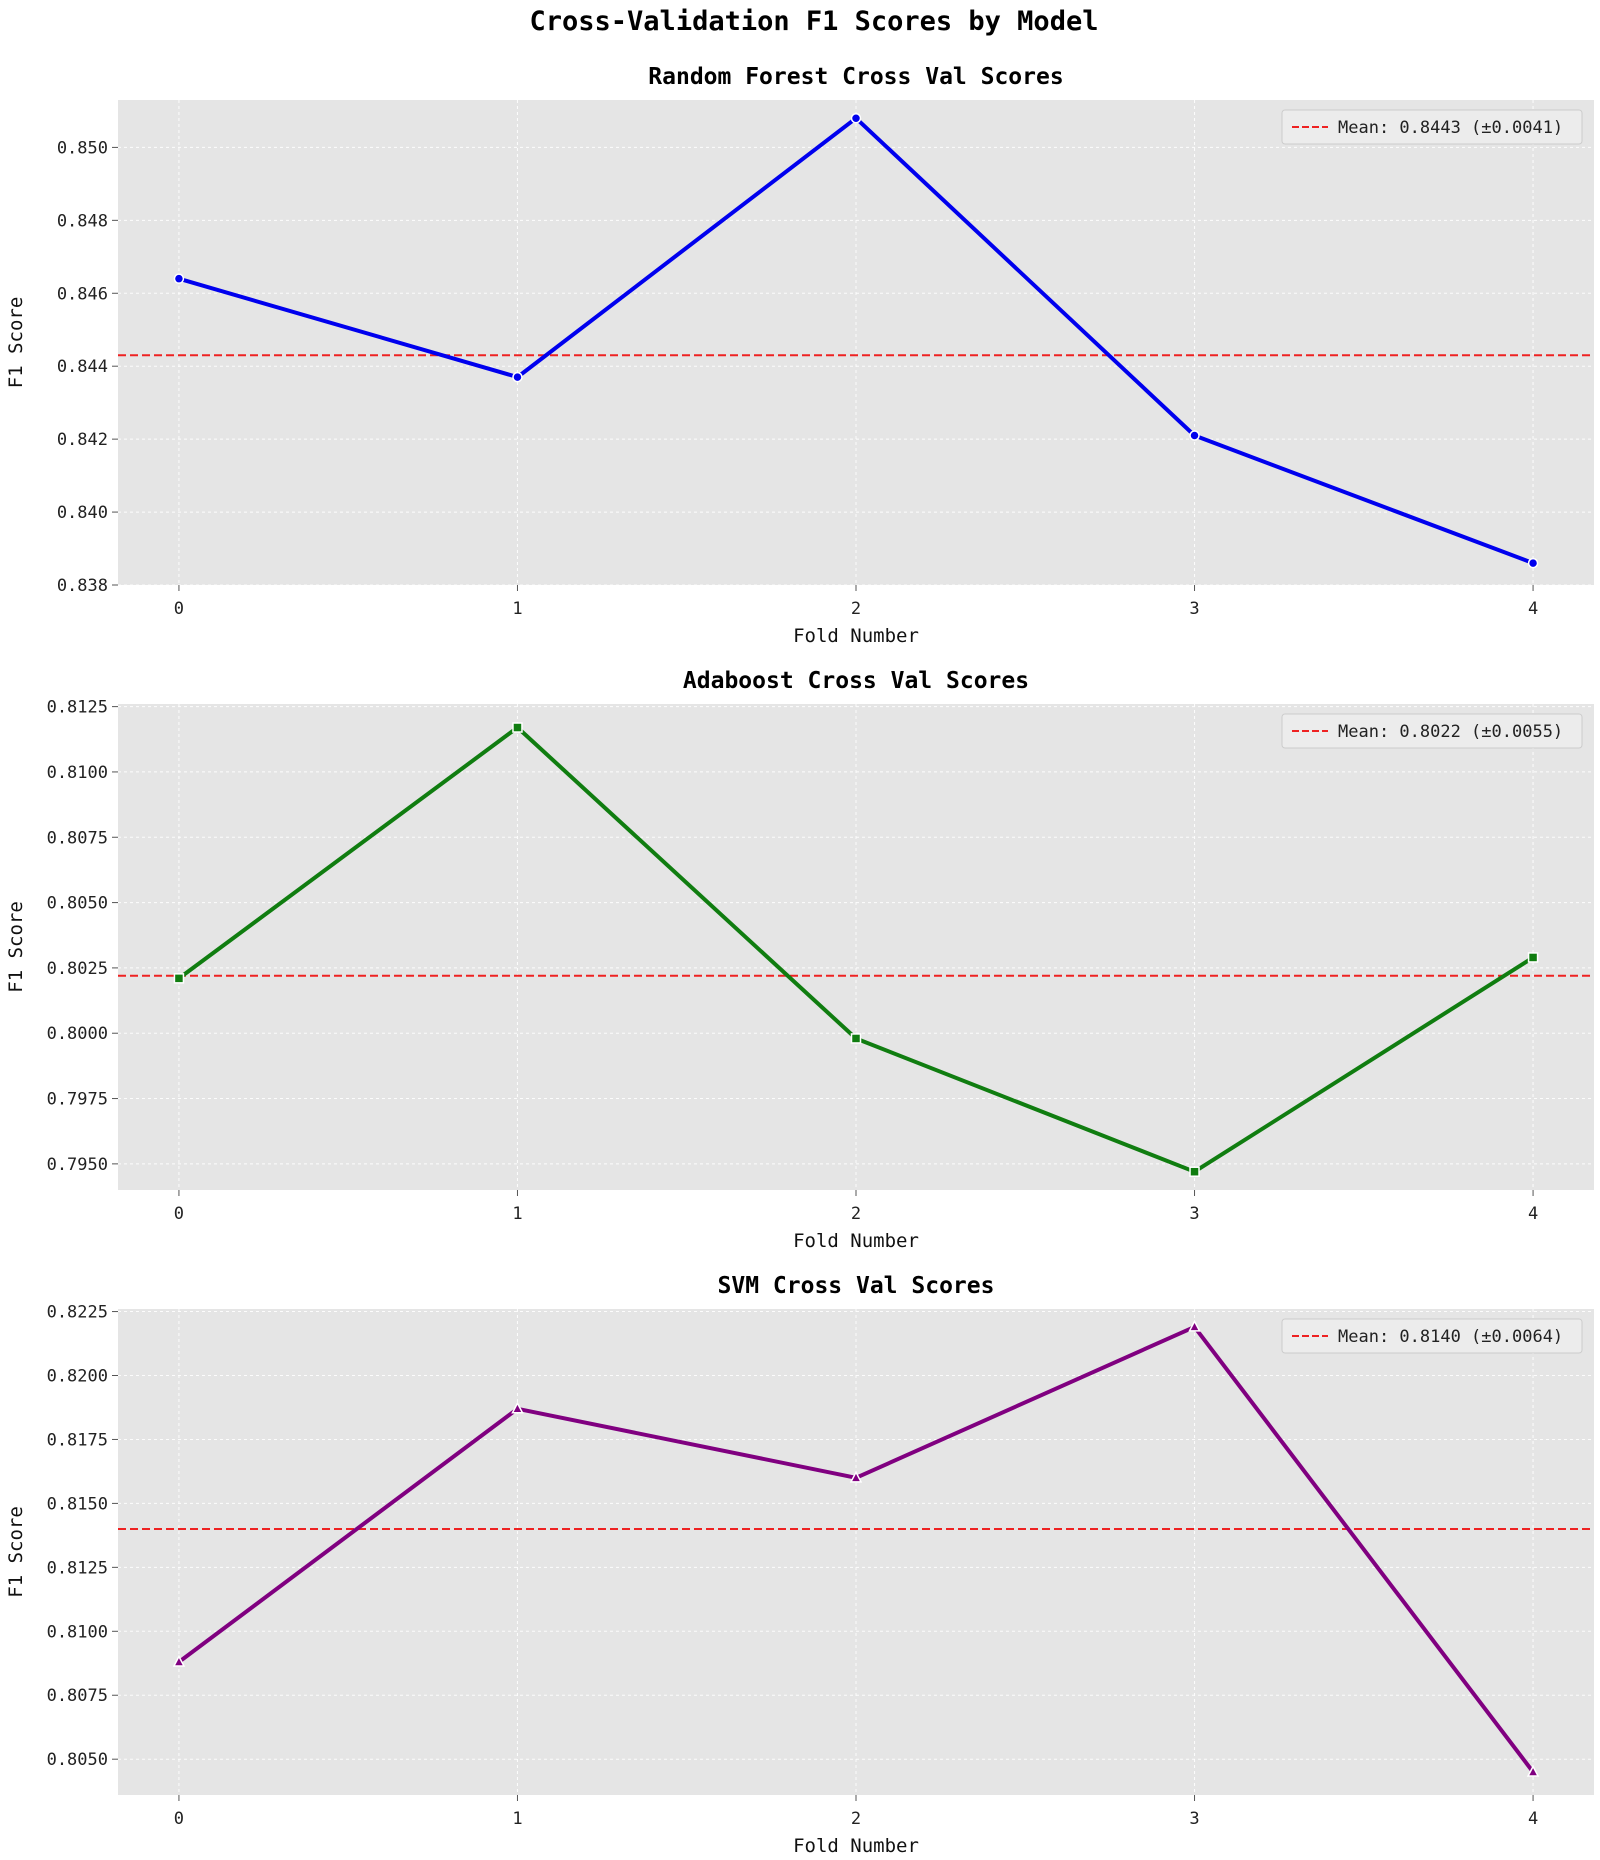 This screenshot has height=1860, width=1600. I want to click on y-tick-label: 0.7975, so click(77, 1100).